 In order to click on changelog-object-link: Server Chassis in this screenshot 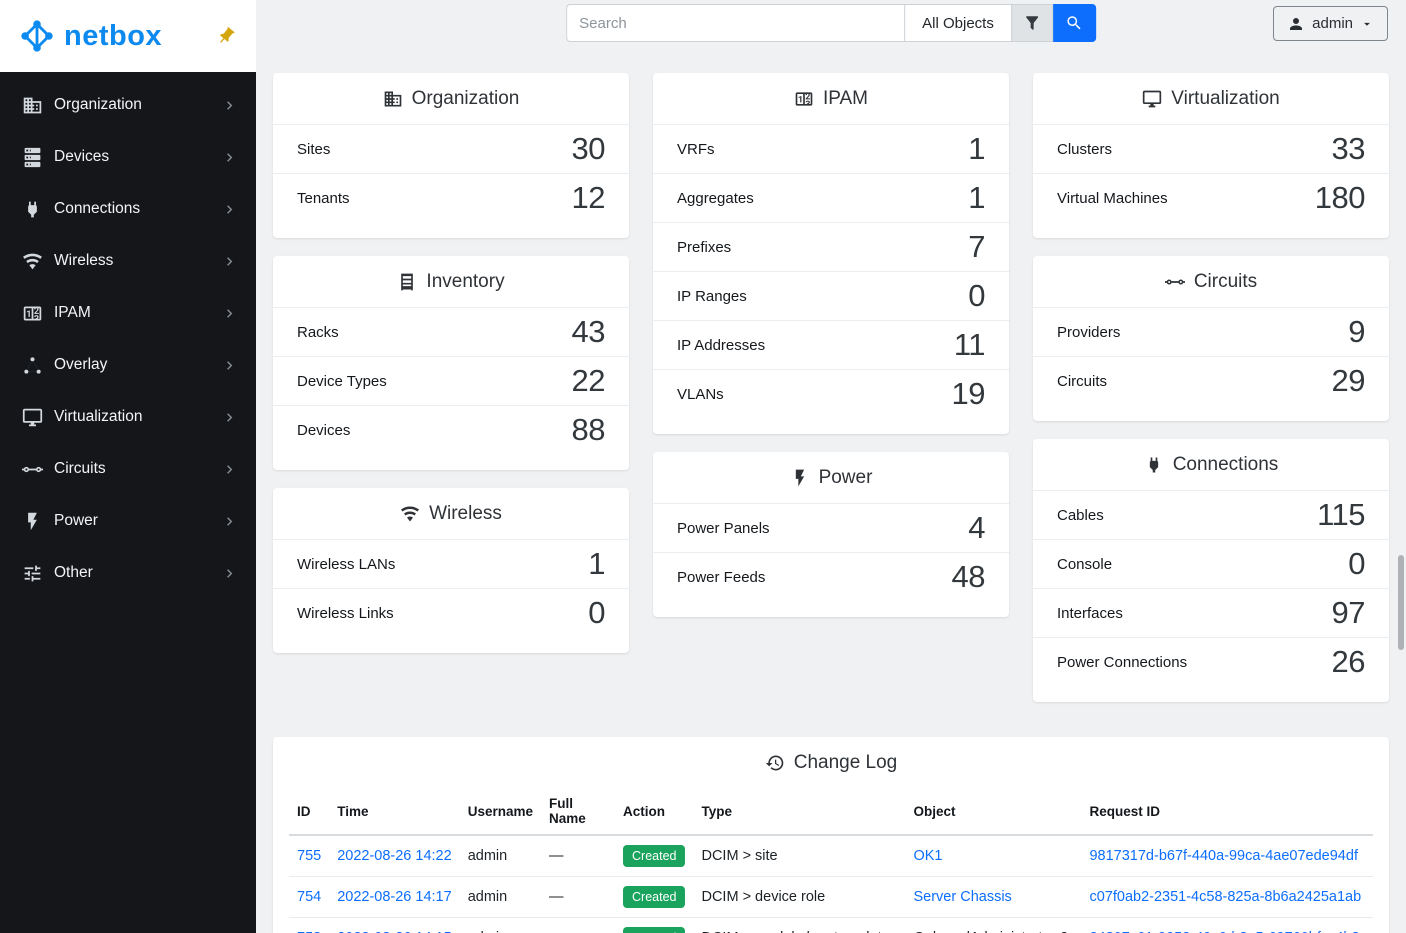, I will do `click(962, 897)`.